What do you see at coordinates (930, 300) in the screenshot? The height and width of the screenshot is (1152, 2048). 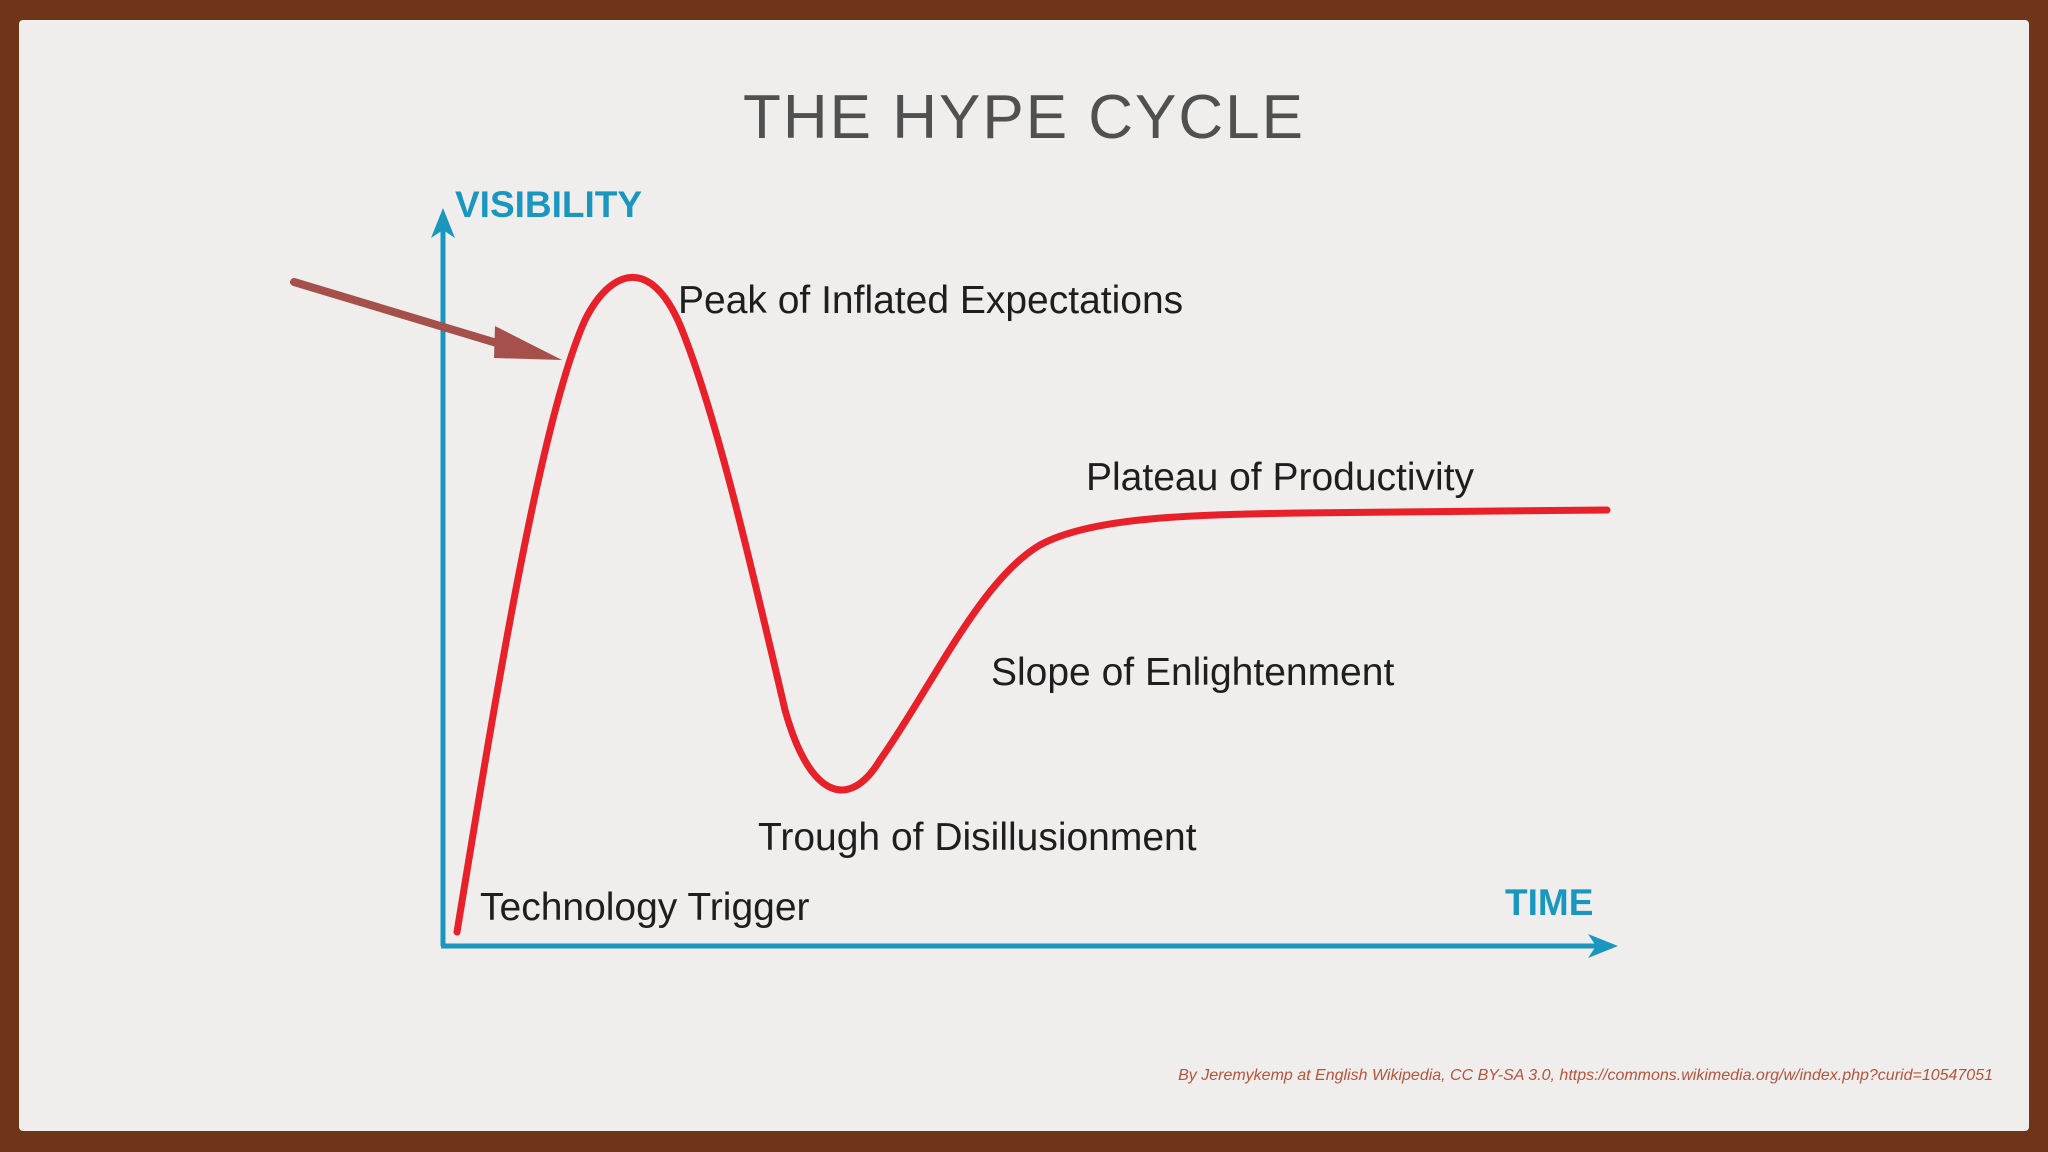 I see `phase-label-peak: Peak of Inflated Expectations` at bounding box center [930, 300].